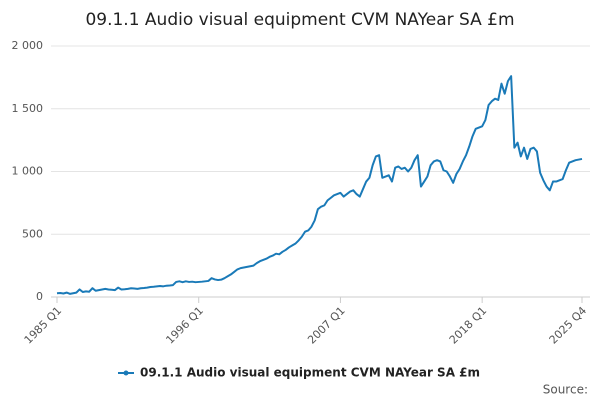  What do you see at coordinates (326, 325) in the screenshot?
I see `x-tick-label: 2007 Q1` at bounding box center [326, 325].